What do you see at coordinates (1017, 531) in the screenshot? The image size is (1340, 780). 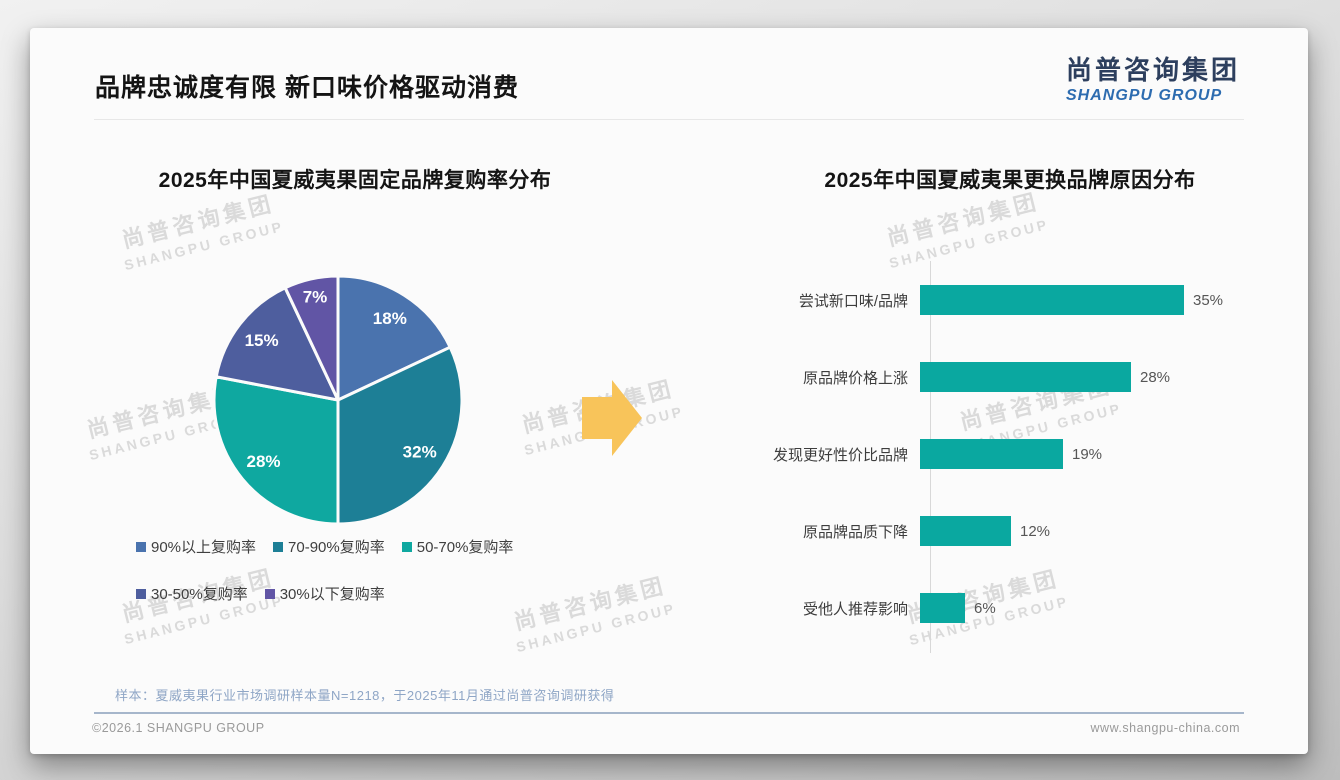 I see `bar-row: 原品牌品质下降 12%` at bounding box center [1017, 531].